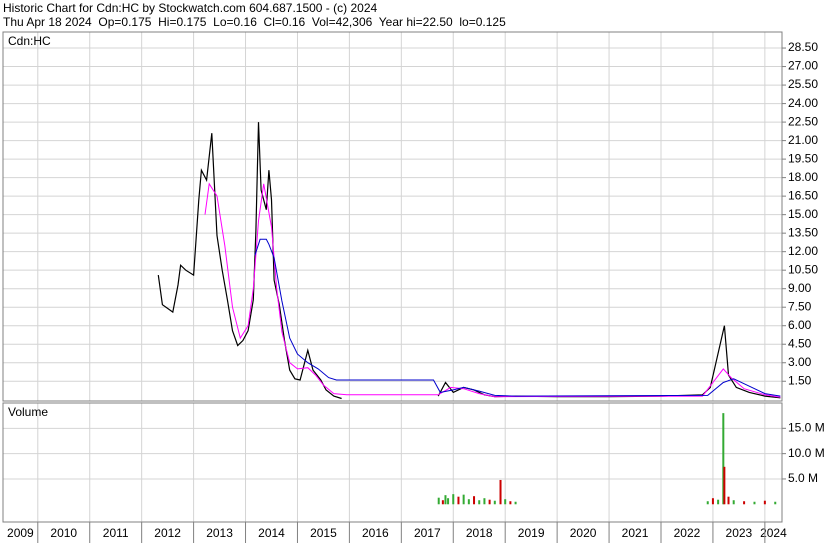 The width and height of the screenshot is (830, 543). Describe the element at coordinates (479, 533) in the screenshot. I see `x-tick-label: 2018` at that location.